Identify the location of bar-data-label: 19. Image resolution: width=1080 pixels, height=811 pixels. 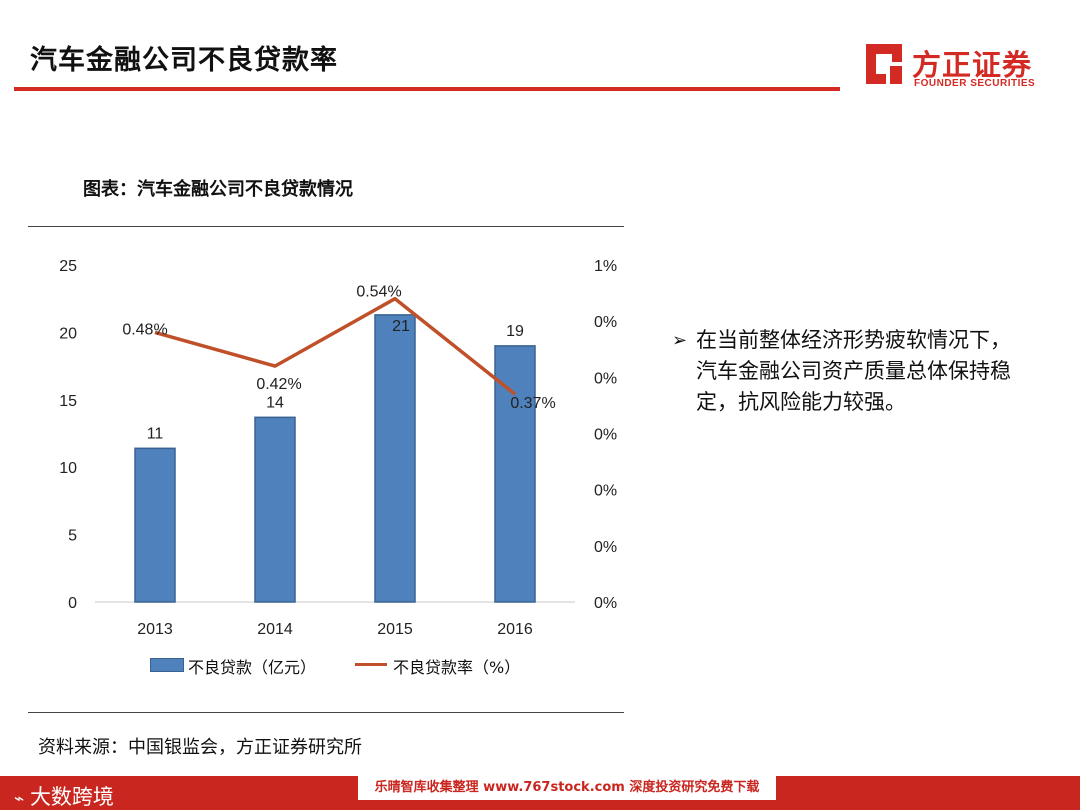
(515, 331).